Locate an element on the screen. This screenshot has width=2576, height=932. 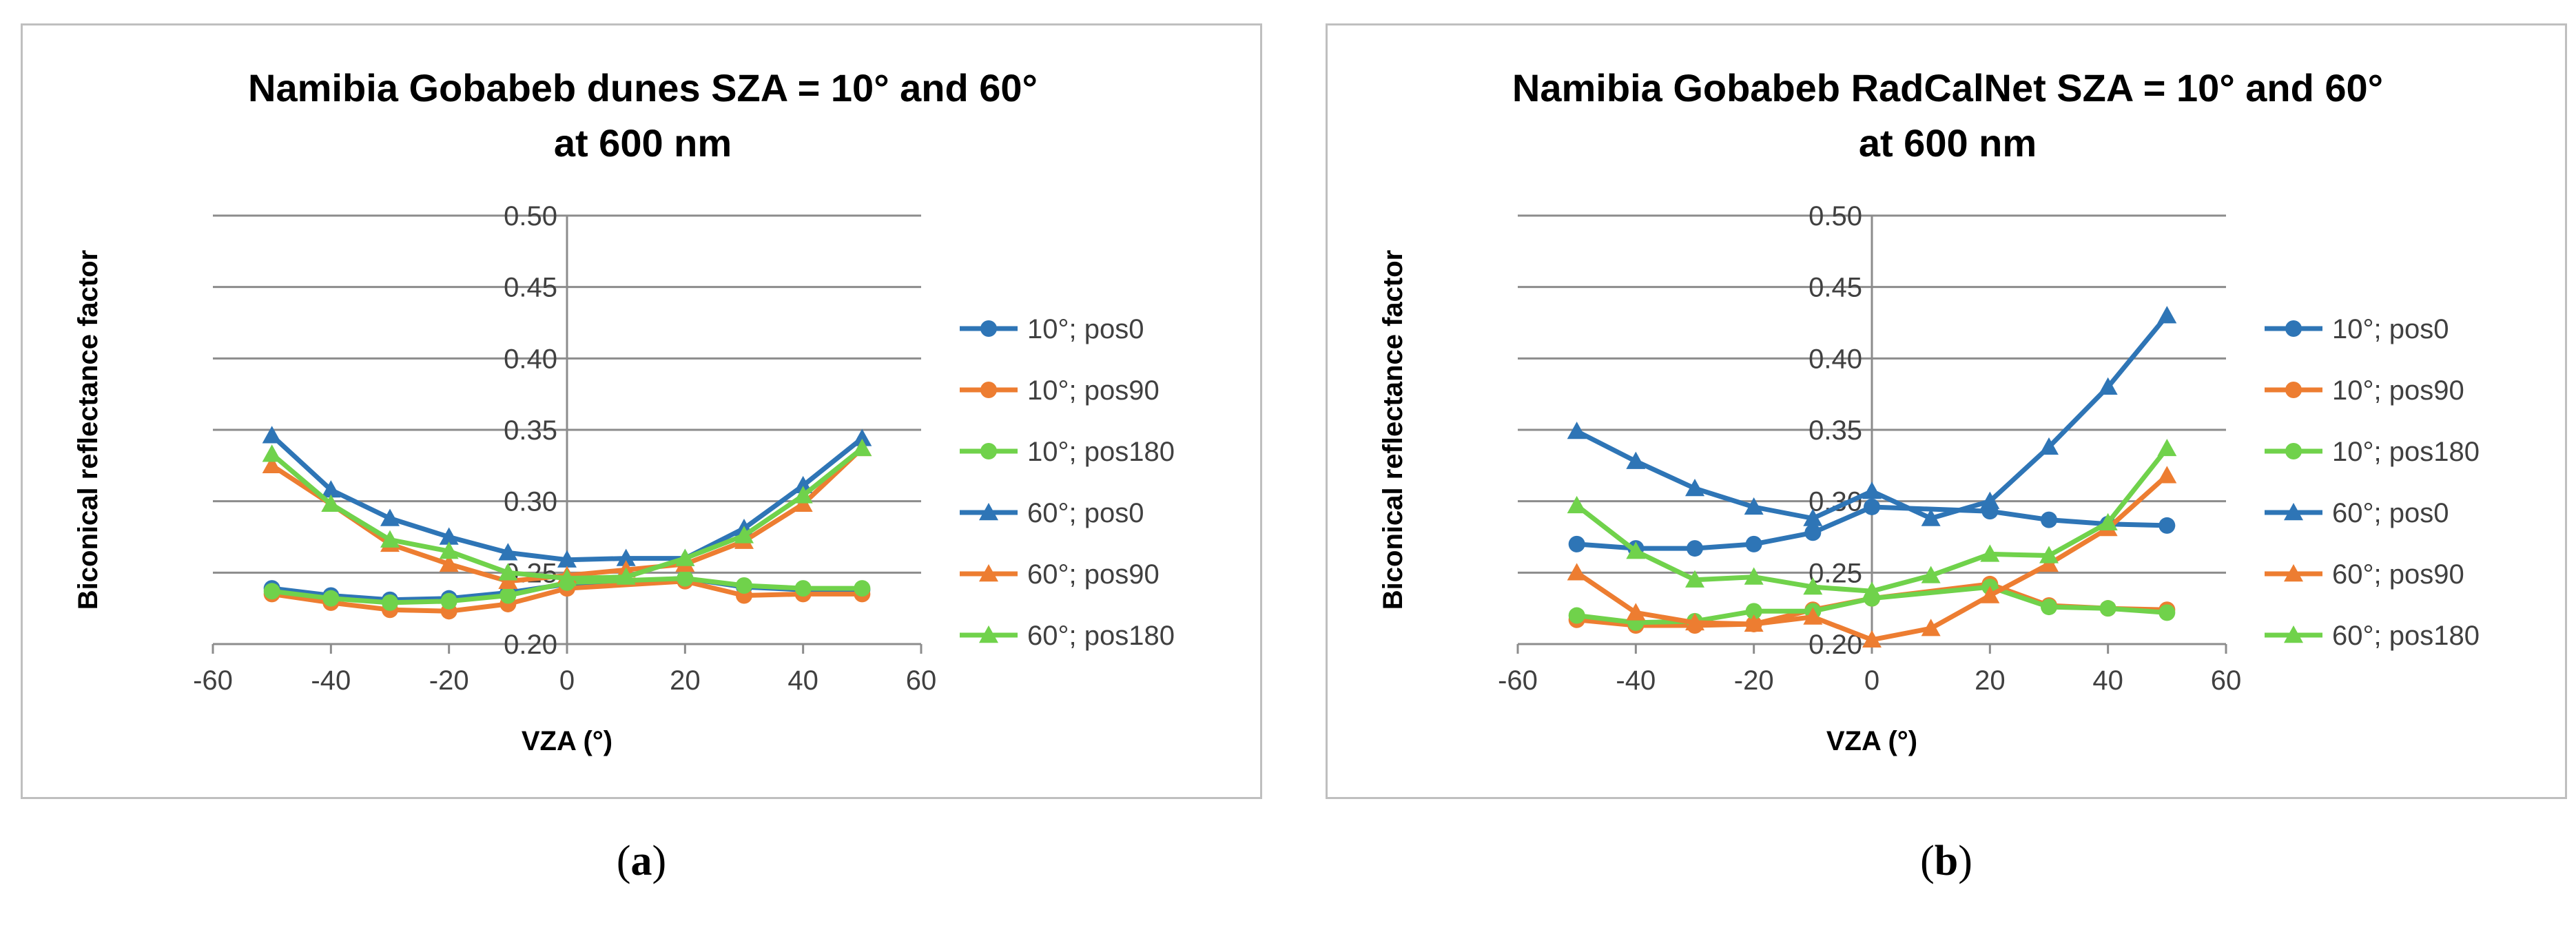
chart-a-x-tick-label: 40 is located at coordinates (802, 680).